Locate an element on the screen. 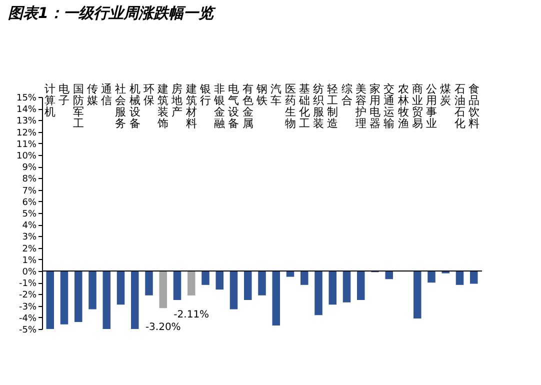 This screenshot has width=541, height=385. x-tick-label: 国防军工 is located at coordinates (78, 106).